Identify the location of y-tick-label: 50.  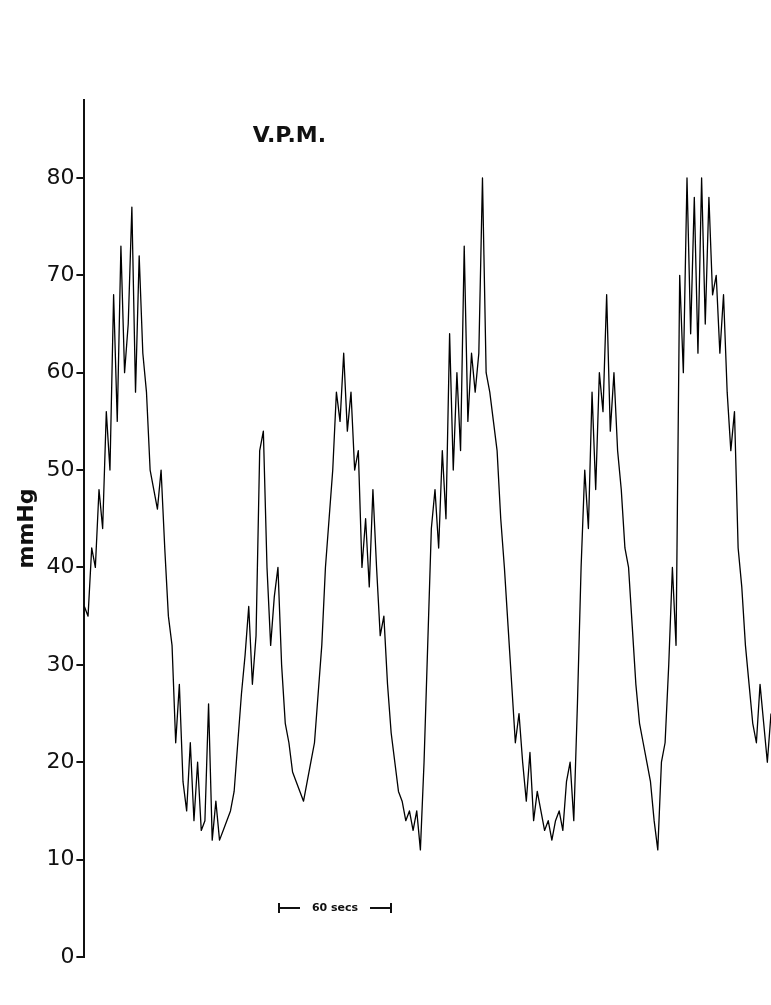
(60, 468).